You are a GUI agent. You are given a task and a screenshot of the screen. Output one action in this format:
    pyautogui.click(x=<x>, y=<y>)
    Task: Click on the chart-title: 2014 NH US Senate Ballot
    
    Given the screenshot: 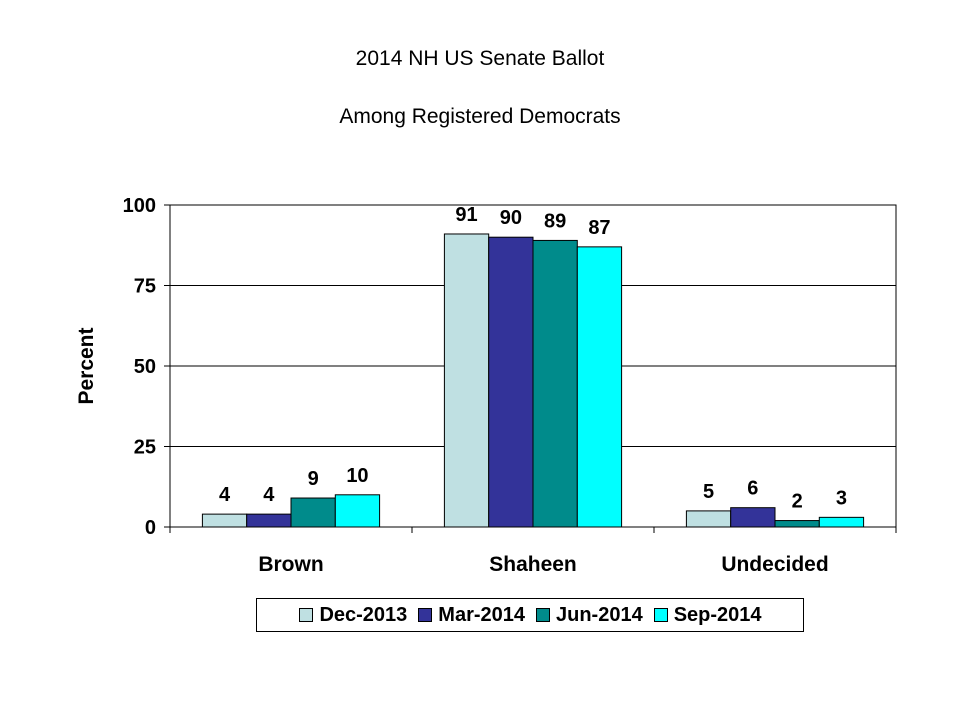 What is the action you would take?
    pyautogui.click(x=480, y=58)
    